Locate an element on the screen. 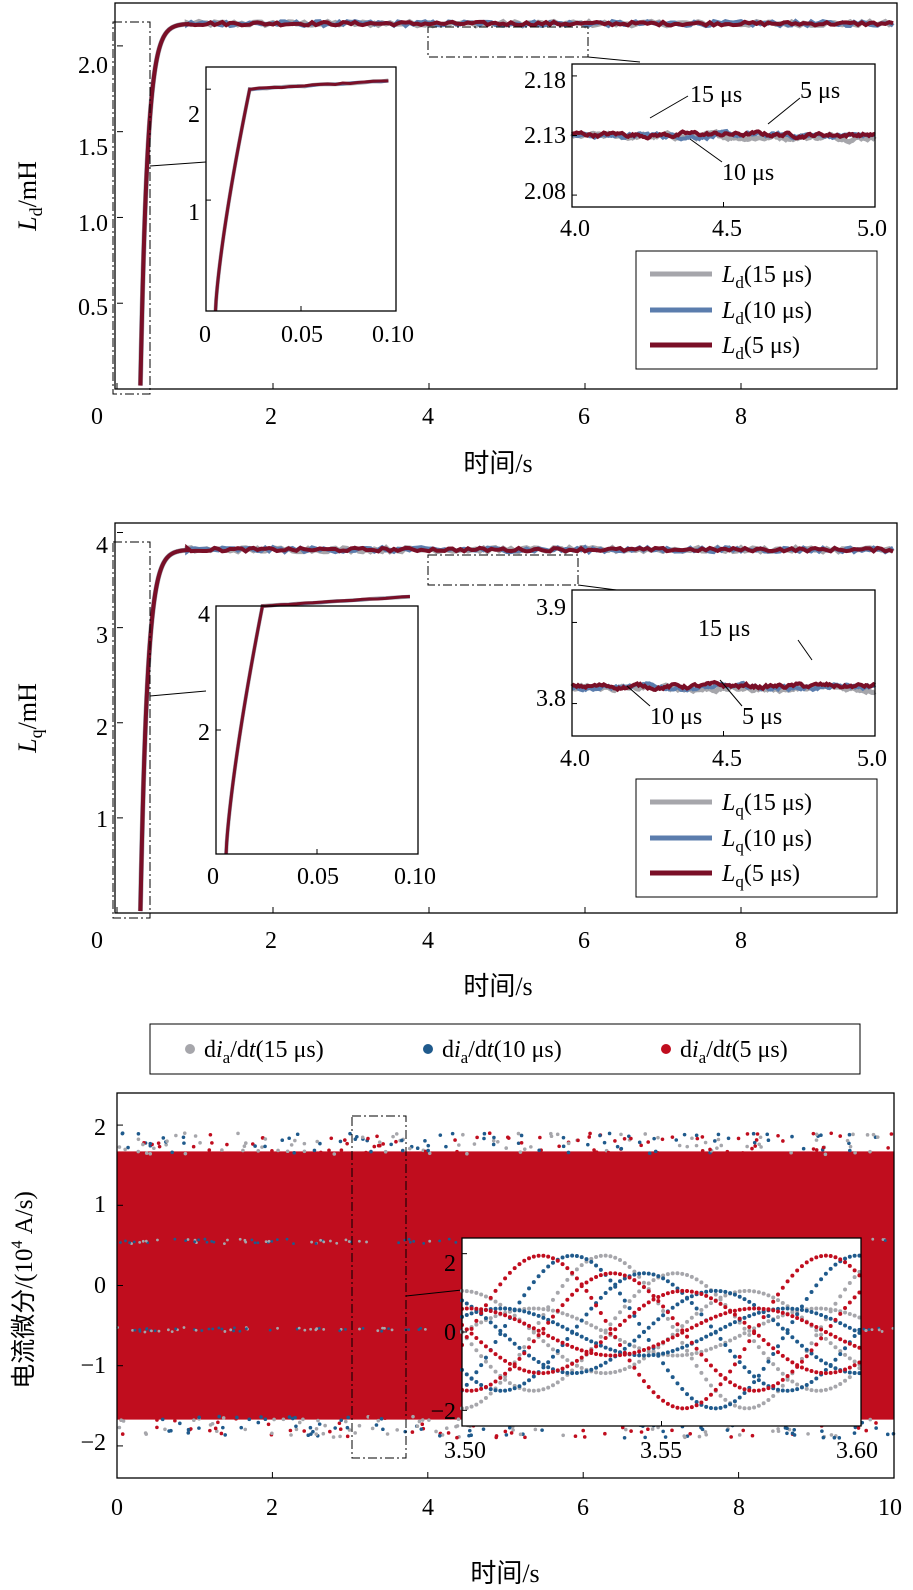 This screenshot has width=913, height=1590. lq-inset-right-ticks is located at coordinates (723, 678).